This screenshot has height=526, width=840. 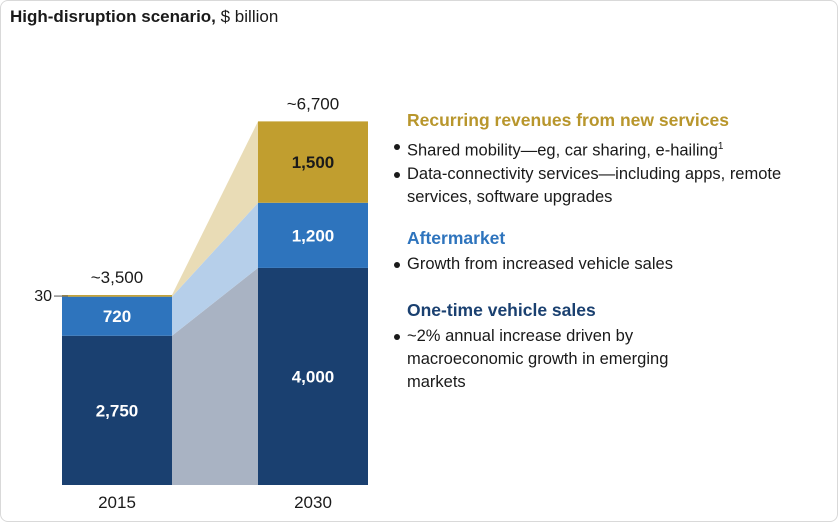 I want to click on legend-recurring-heading: Recurring revenues from new services, so click(x=568, y=120).